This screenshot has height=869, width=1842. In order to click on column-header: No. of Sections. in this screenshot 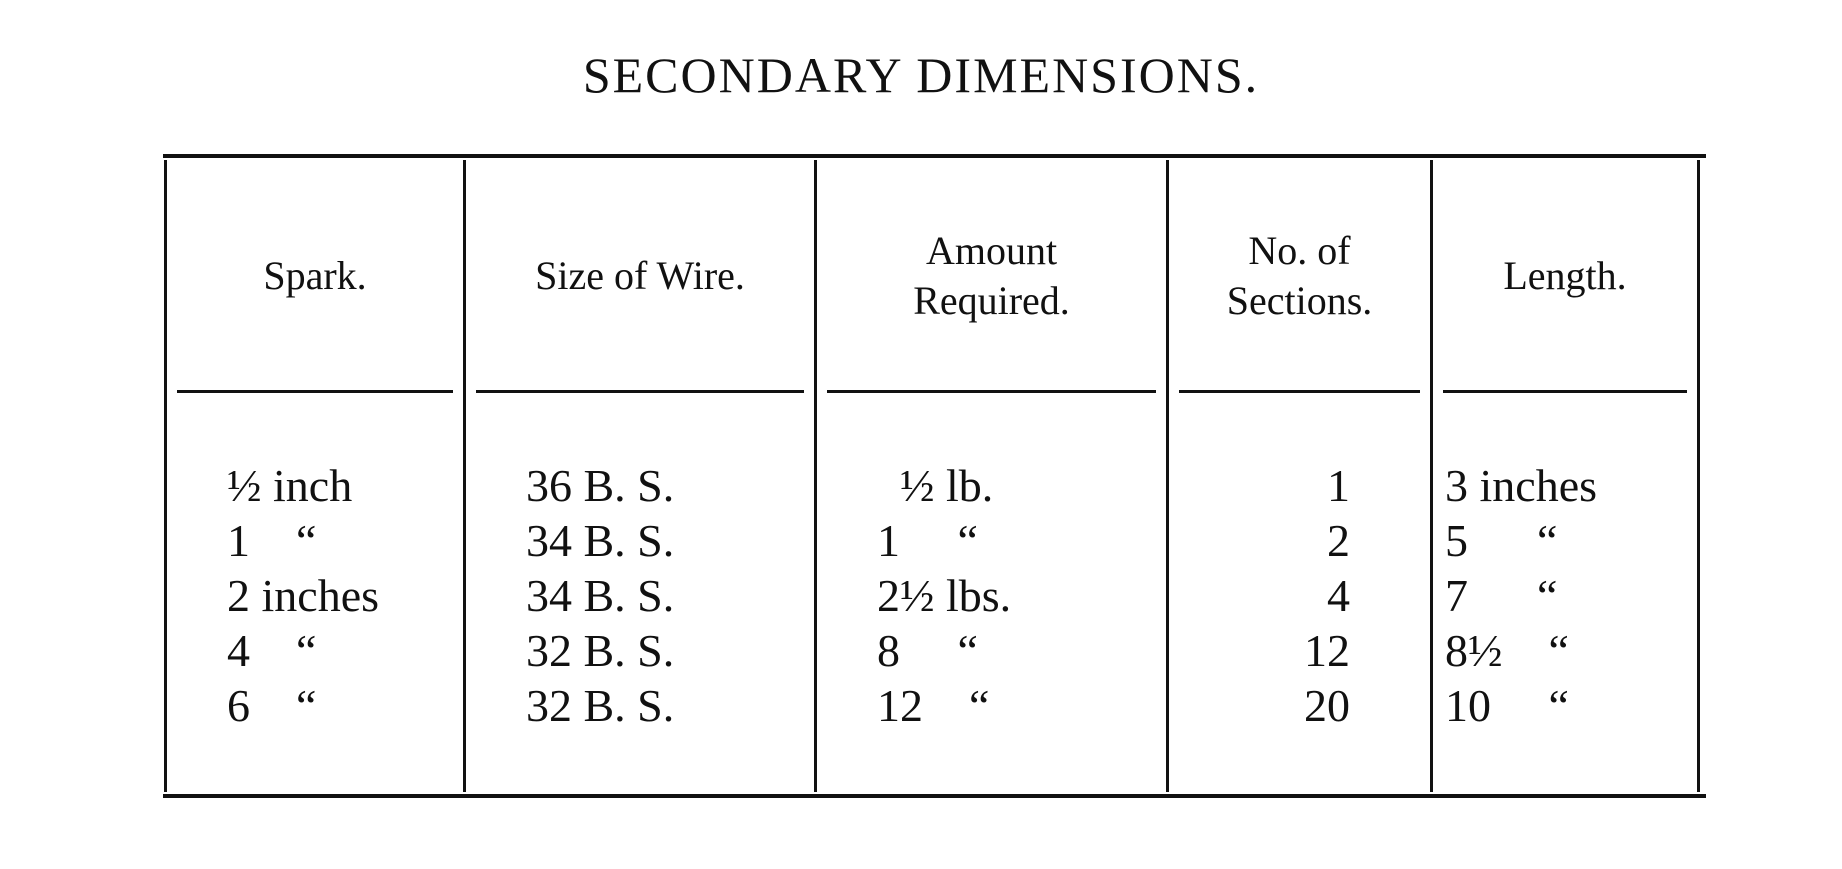, I will do `click(1299, 275)`.